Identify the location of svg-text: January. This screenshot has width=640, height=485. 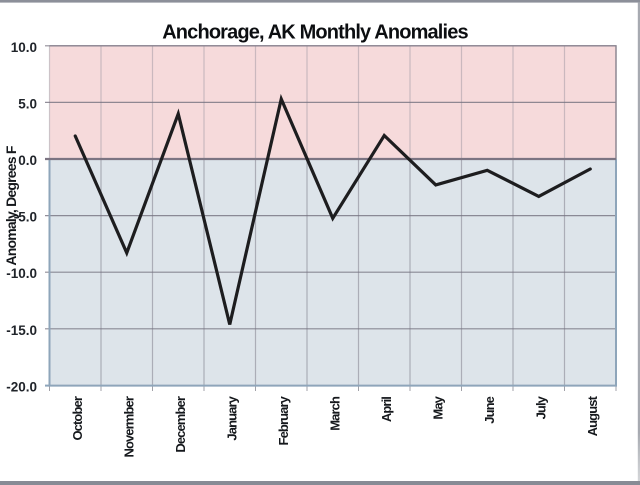
(231, 417).